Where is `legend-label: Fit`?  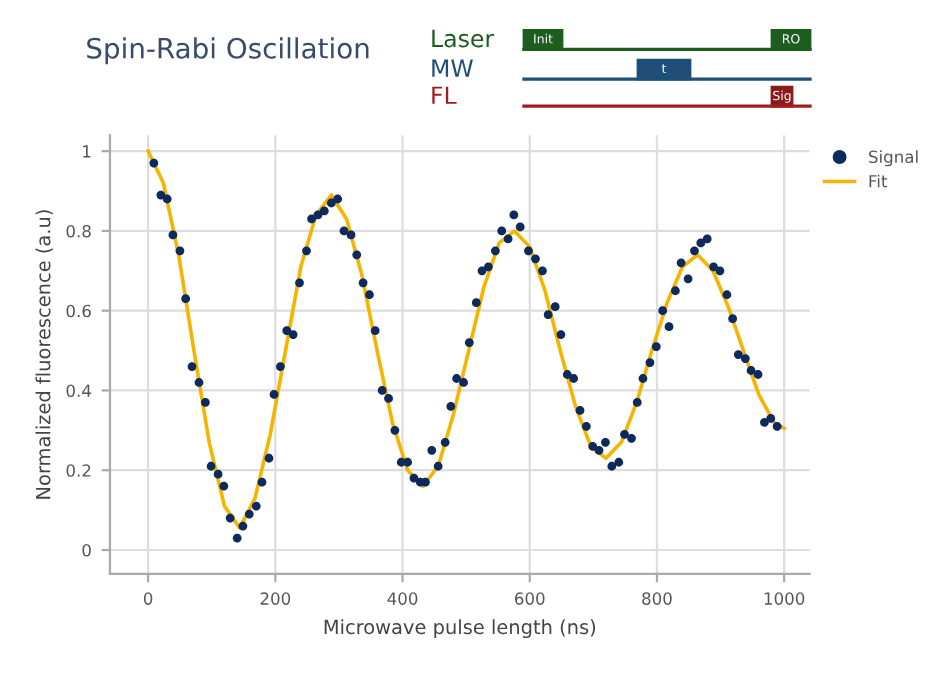 legend-label: Fit is located at coordinates (878, 181).